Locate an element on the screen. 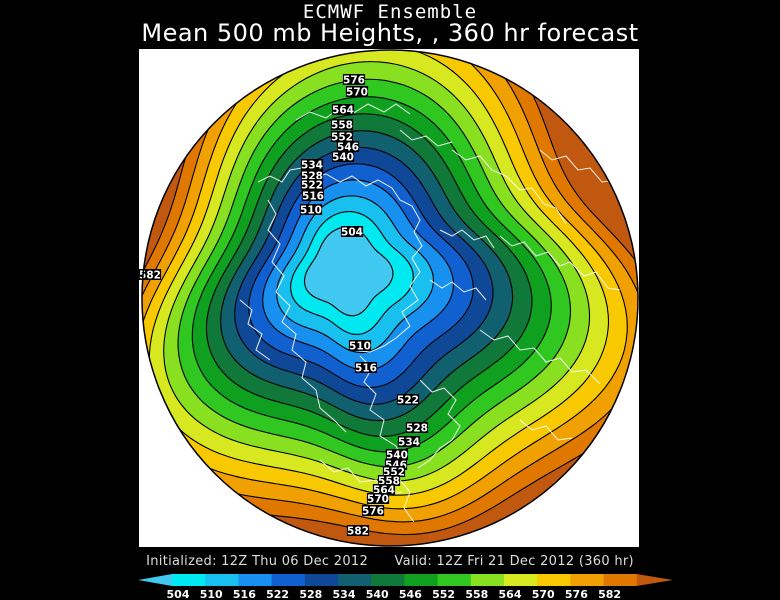 The image size is (780, 600). colorbar-tick-label: 516 is located at coordinates (244, 594).